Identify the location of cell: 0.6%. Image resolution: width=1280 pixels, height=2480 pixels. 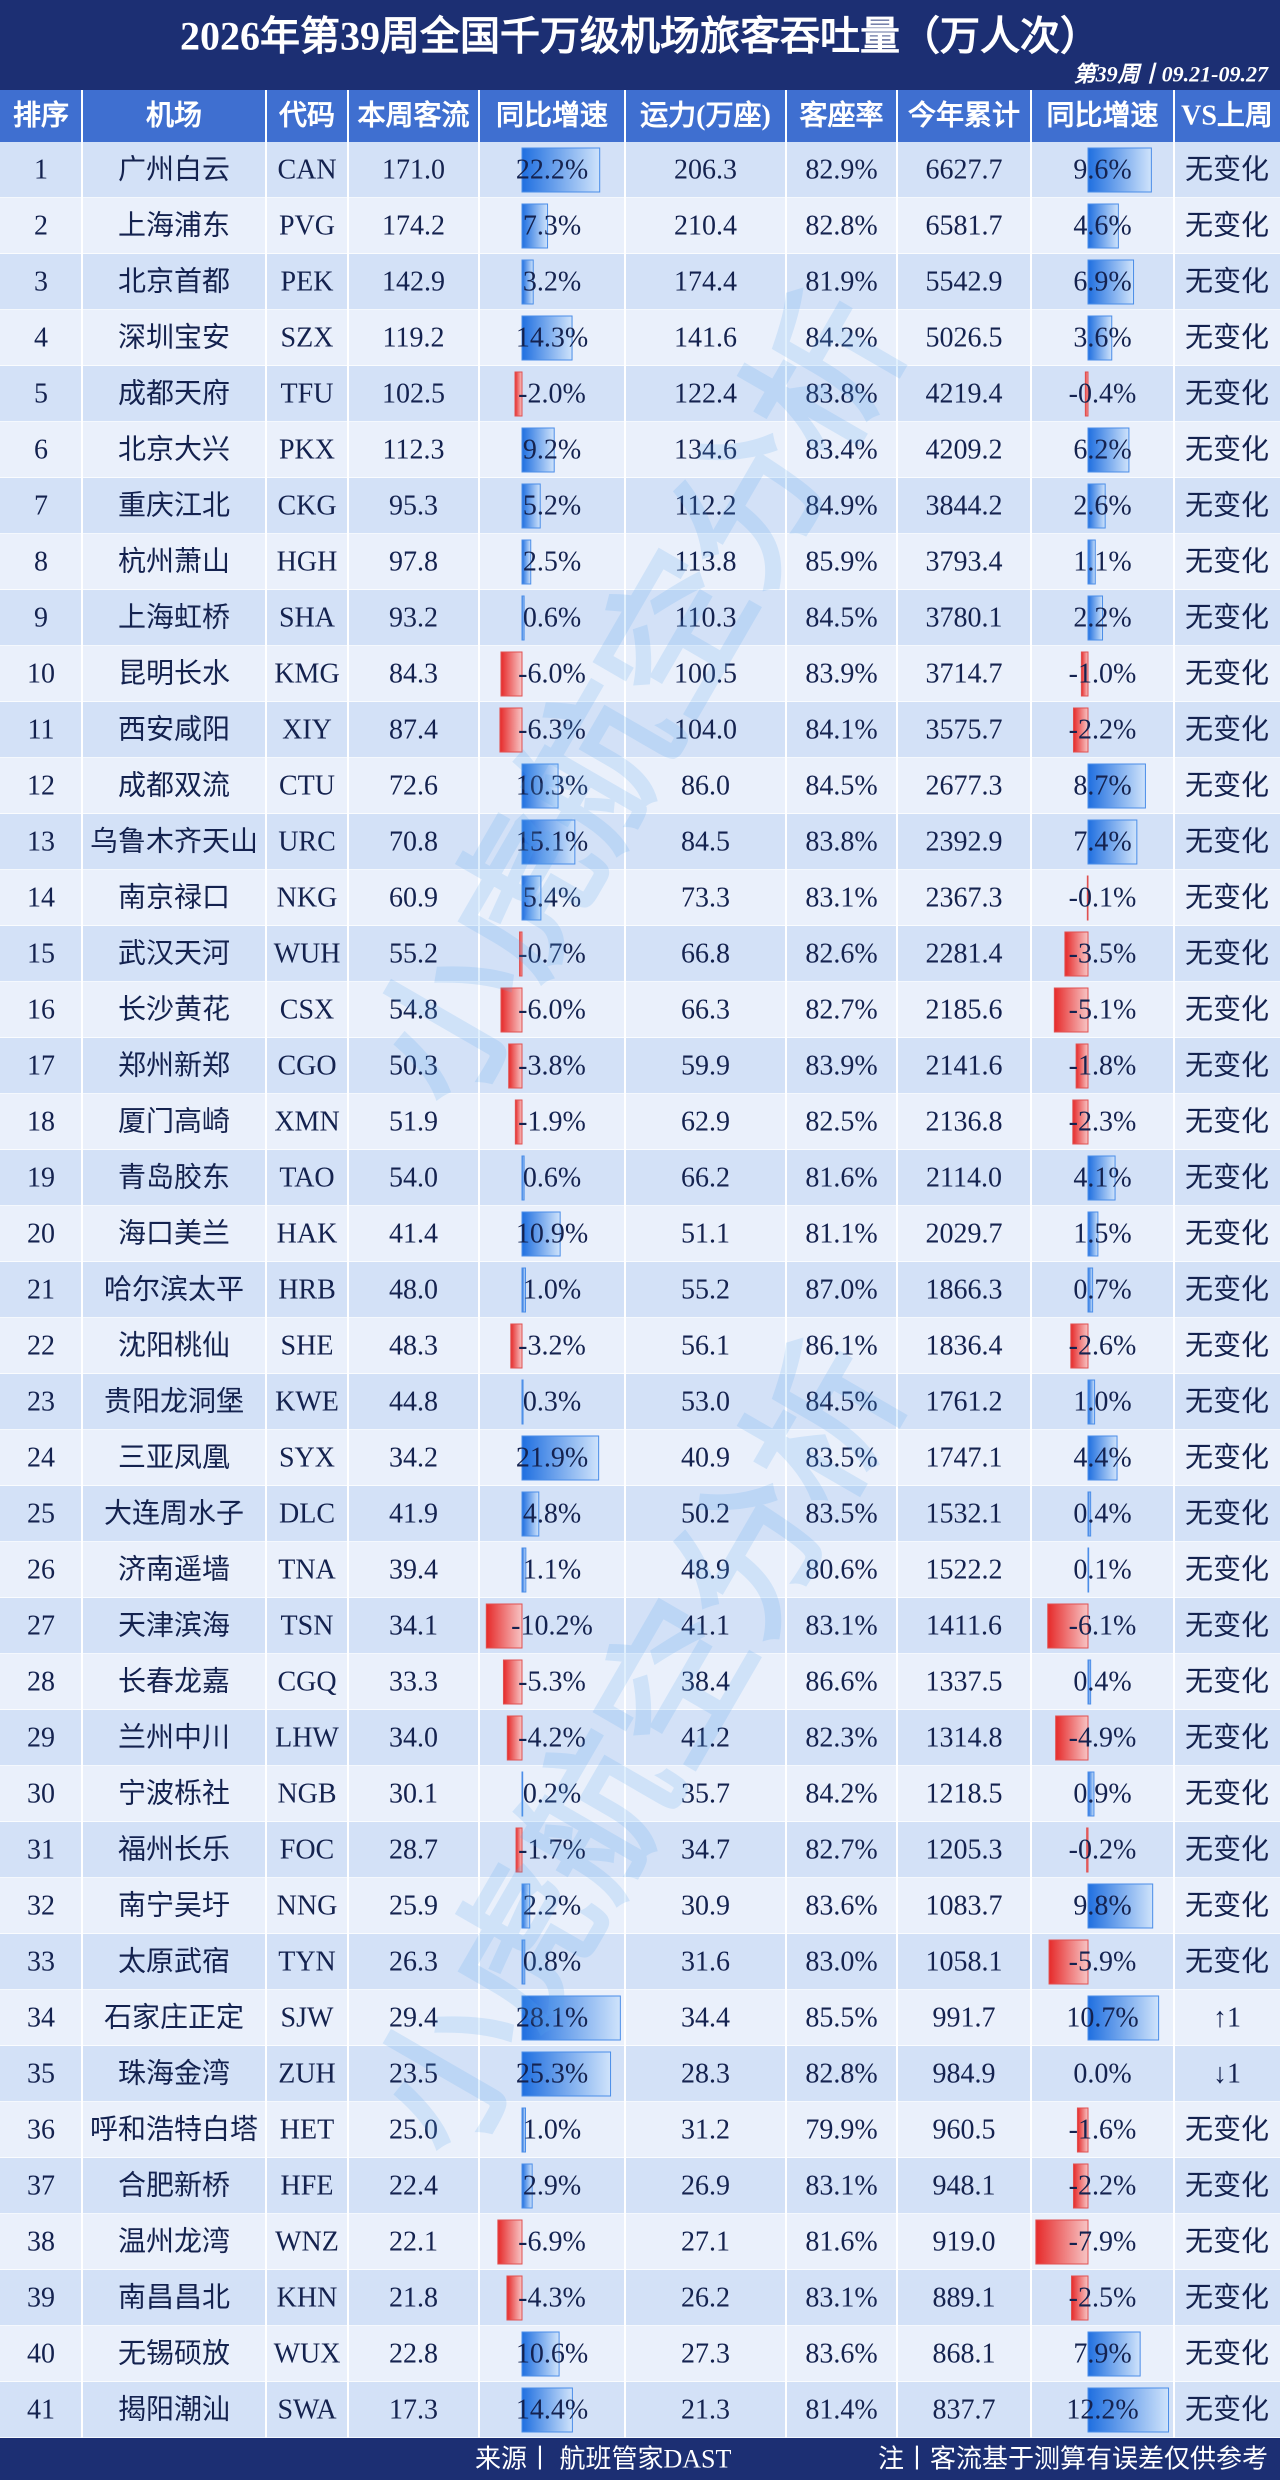
(552, 1178).